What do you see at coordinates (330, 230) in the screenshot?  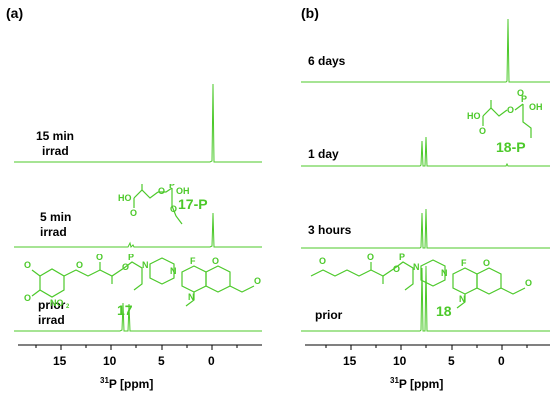 I see `trace-label-3hours: 3 hours` at bounding box center [330, 230].